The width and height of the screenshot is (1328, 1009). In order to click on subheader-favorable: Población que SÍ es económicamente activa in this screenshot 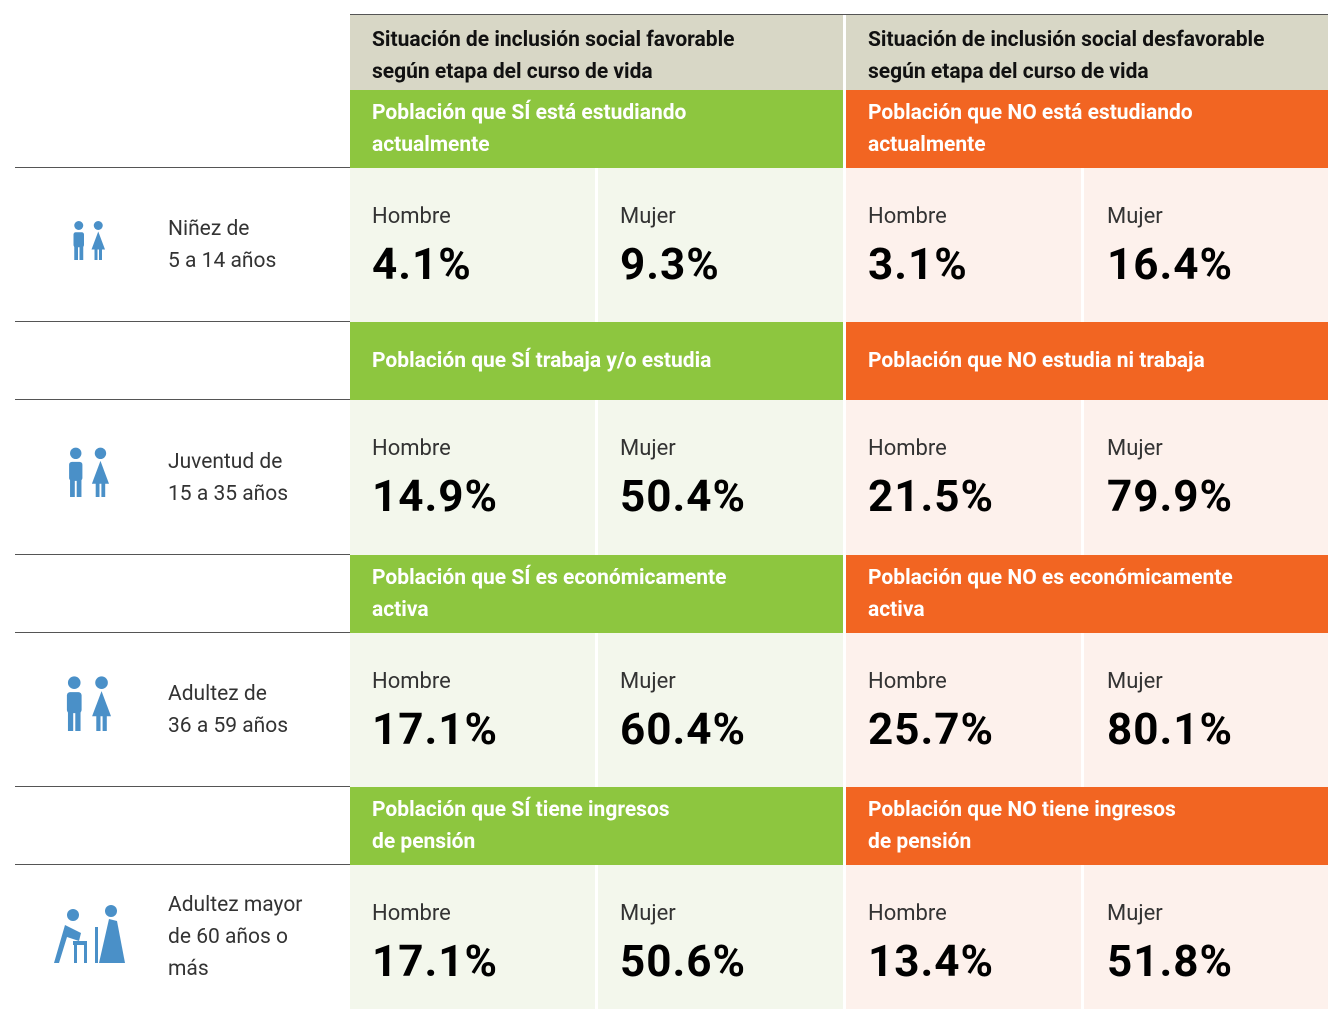, I will do `click(596, 594)`.